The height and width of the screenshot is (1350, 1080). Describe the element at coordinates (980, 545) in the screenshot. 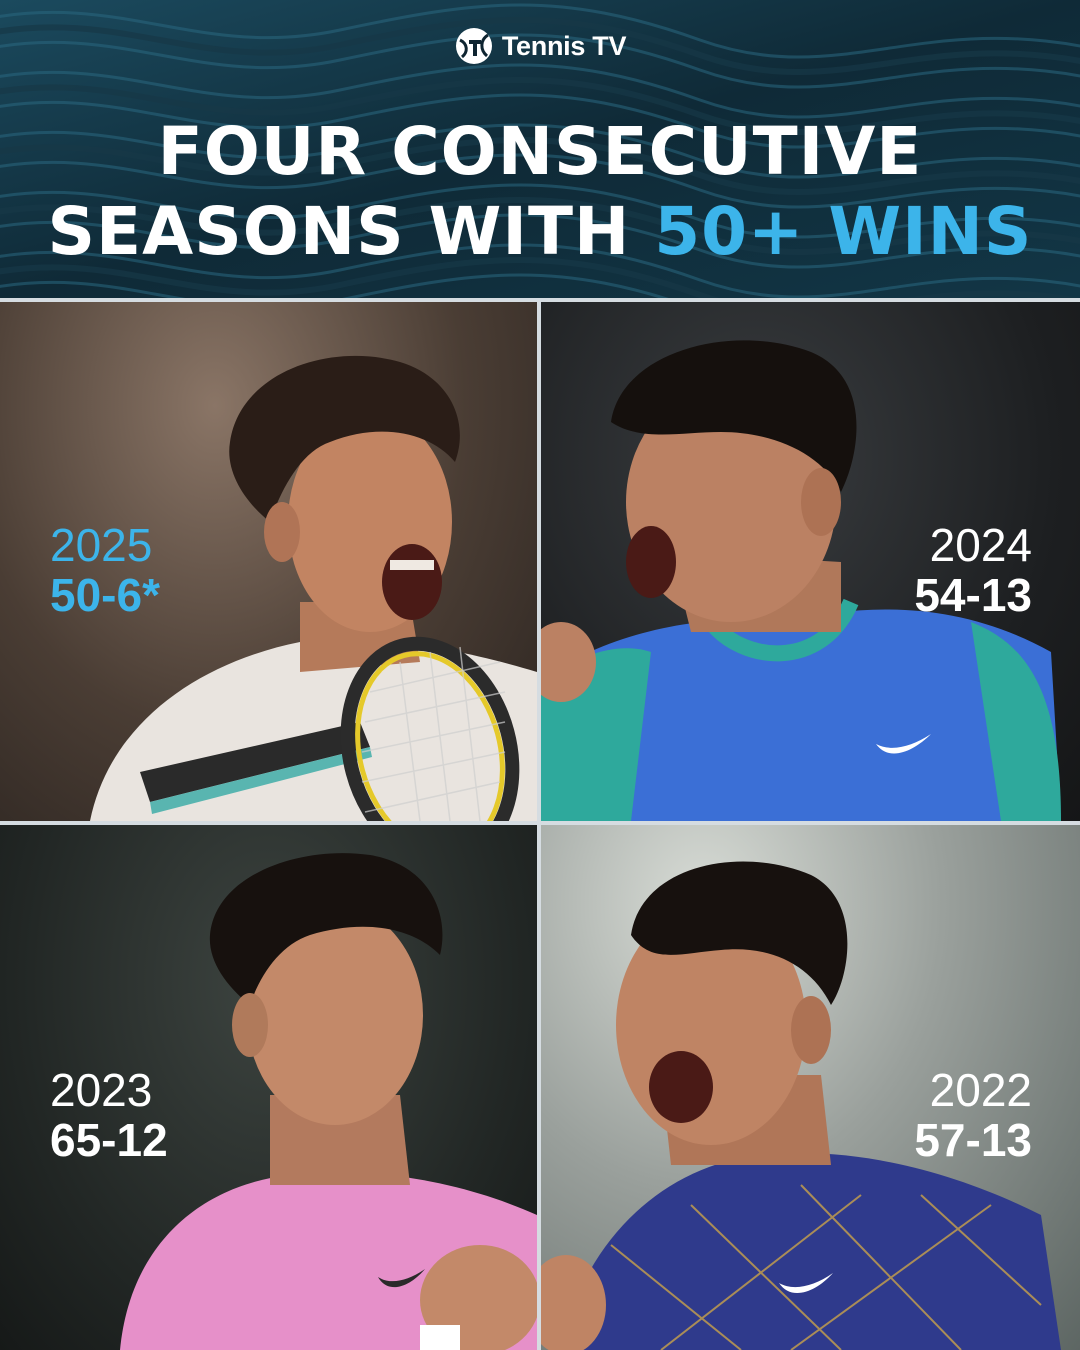

I see `season-year: 2024` at that location.